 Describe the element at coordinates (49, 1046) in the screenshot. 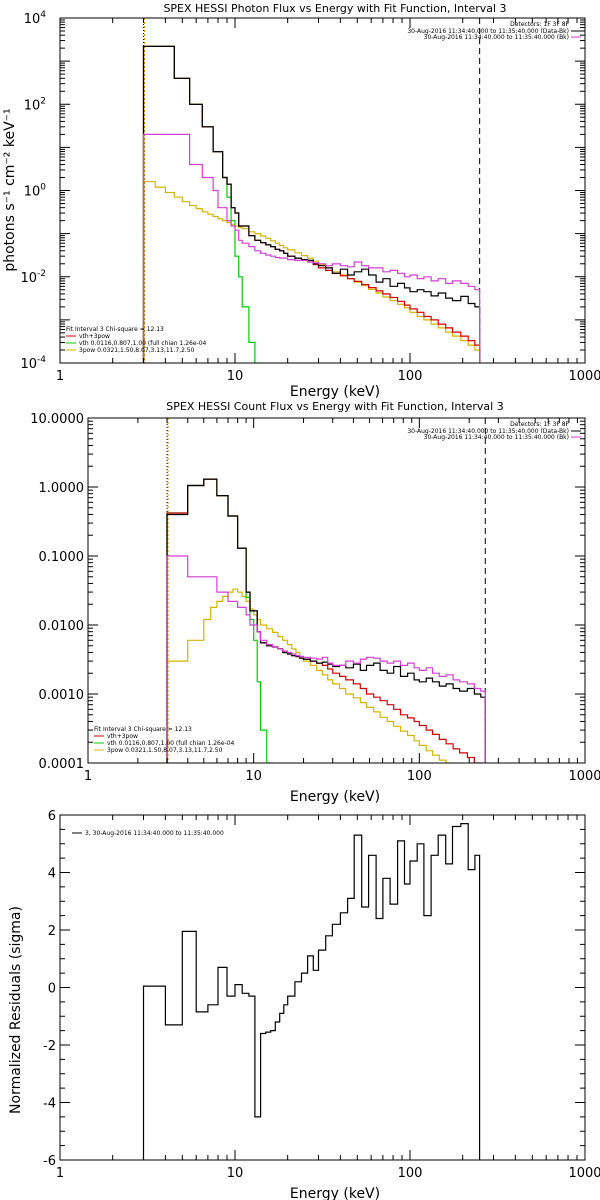

I see `y-tick-label: -2` at that location.